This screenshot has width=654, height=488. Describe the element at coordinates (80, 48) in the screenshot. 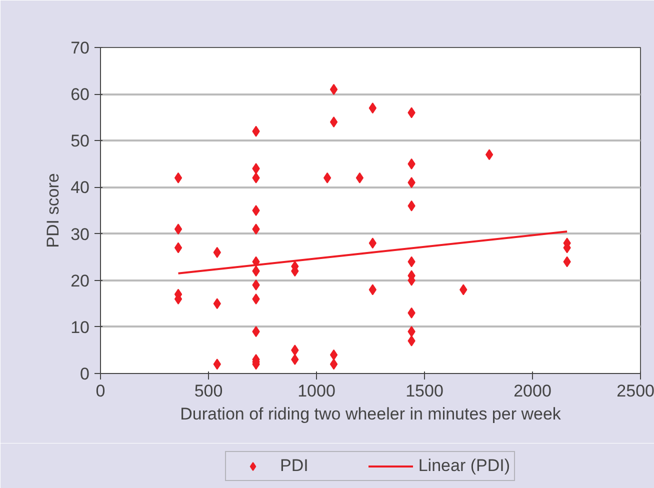

I see `y-tick-label: 70` at that location.